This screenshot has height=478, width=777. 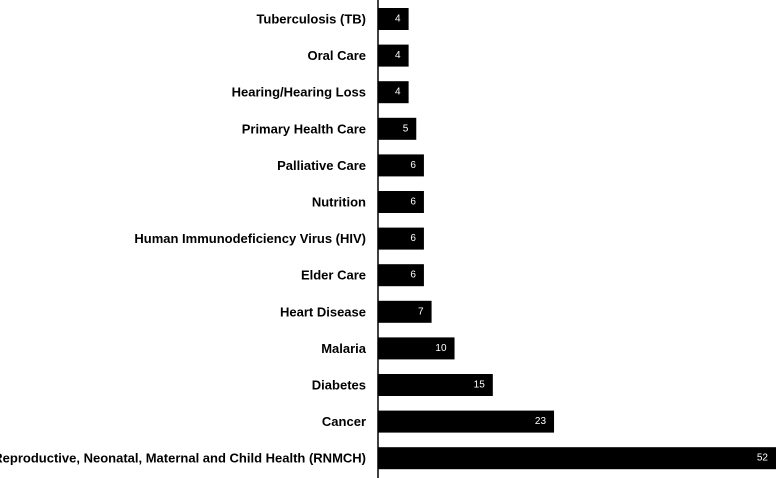 I want to click on data-label: 15, so click(x=480, y=385).